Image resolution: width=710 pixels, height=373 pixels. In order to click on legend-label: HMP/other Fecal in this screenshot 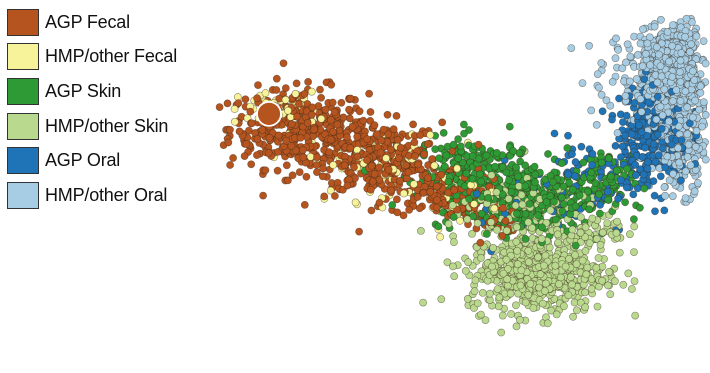, I will do `click(111, 56)`.